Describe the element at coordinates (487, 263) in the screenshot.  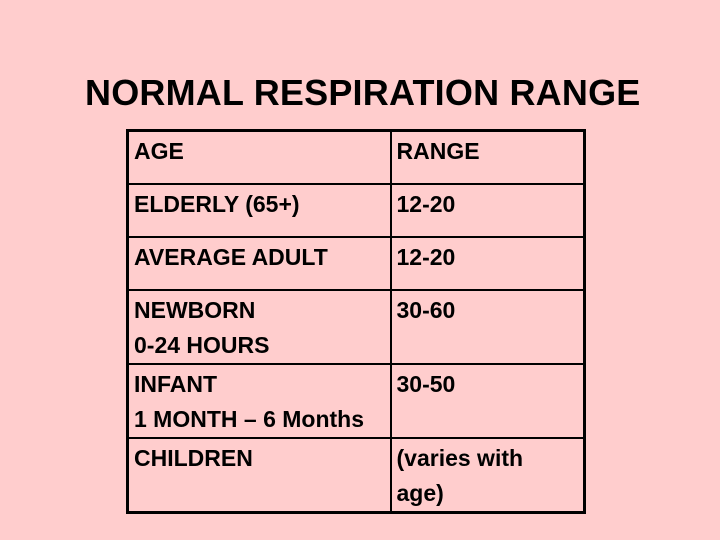
I see `range-cell-average-adult: 12-20` at that location.